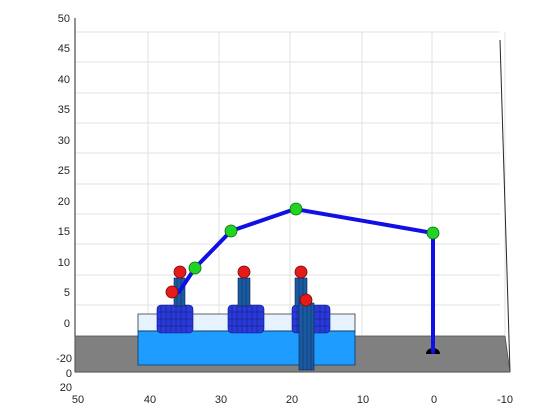 The height and width of the screenshot is (420, 560). I want to click on y-tick: -20, so click(64, 359).